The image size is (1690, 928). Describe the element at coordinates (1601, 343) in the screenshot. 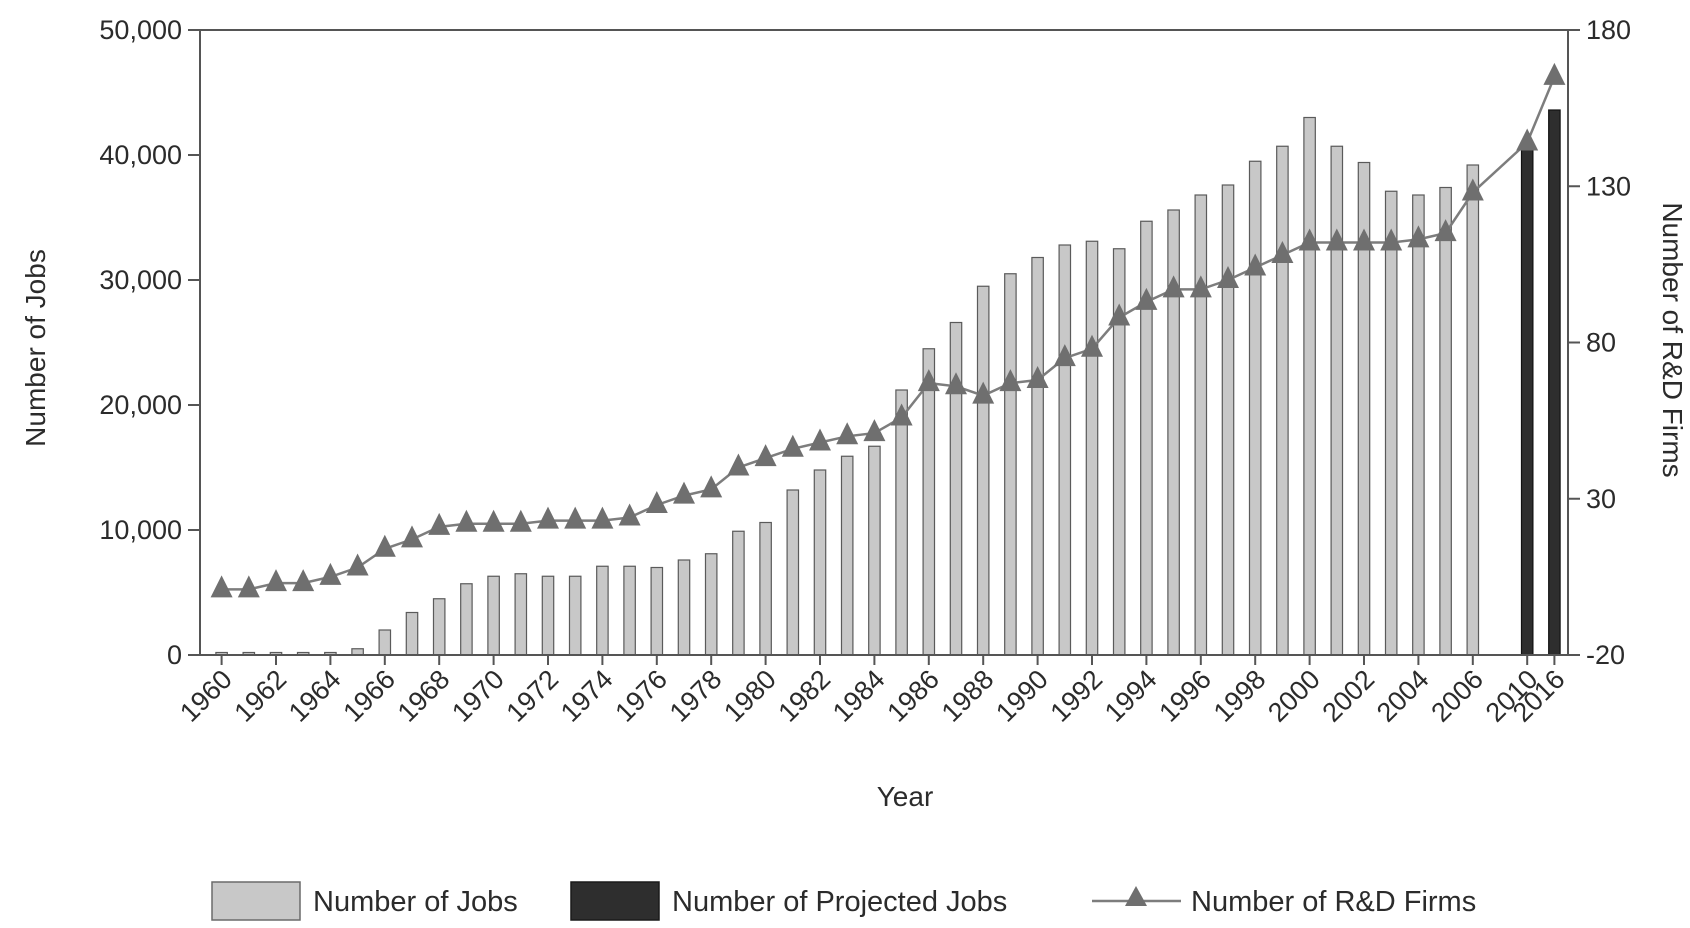

I see `y2-tick-label: 80` at that location.